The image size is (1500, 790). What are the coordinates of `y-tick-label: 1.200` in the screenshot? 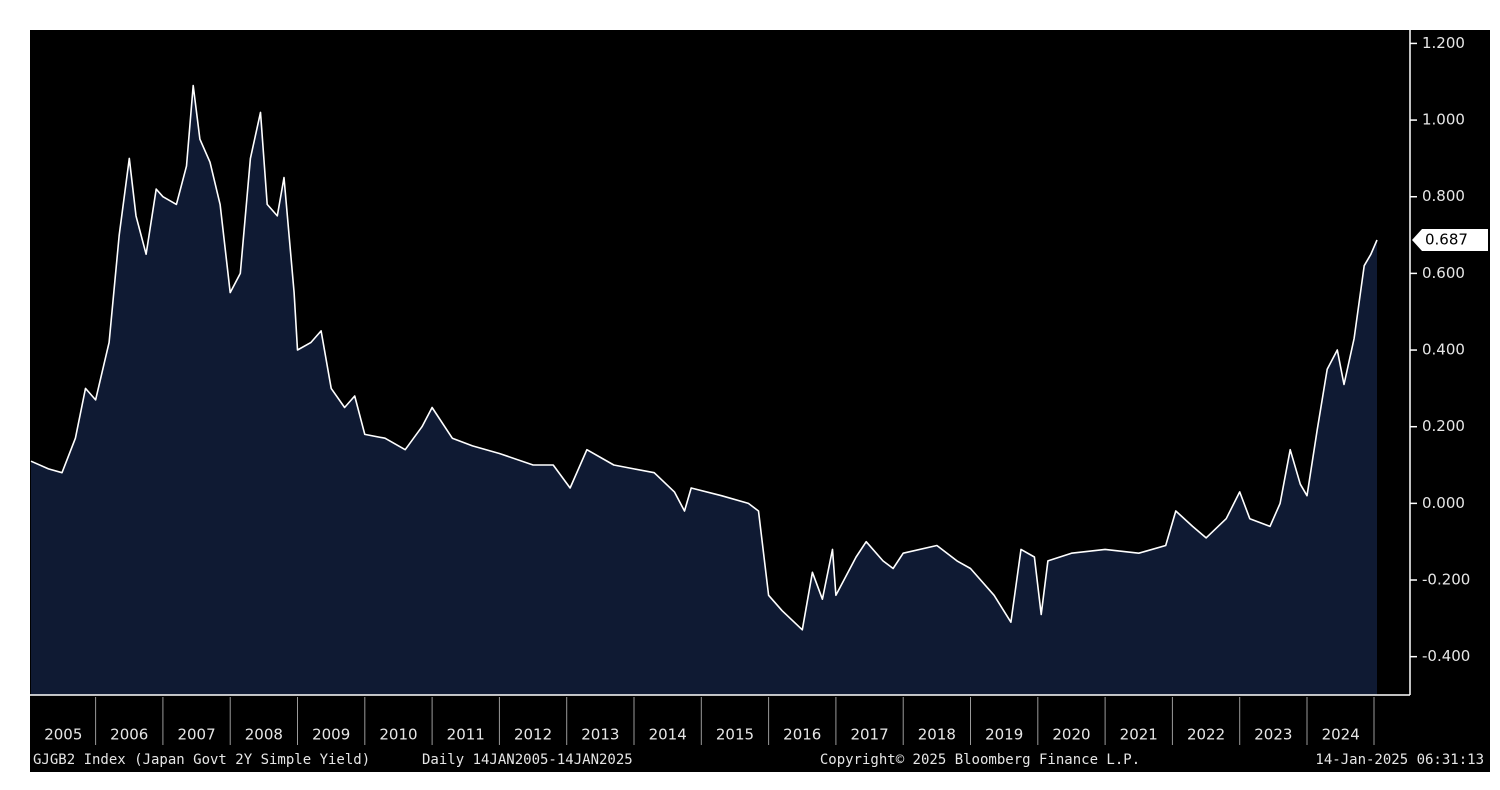 It's located at (1443, 43).